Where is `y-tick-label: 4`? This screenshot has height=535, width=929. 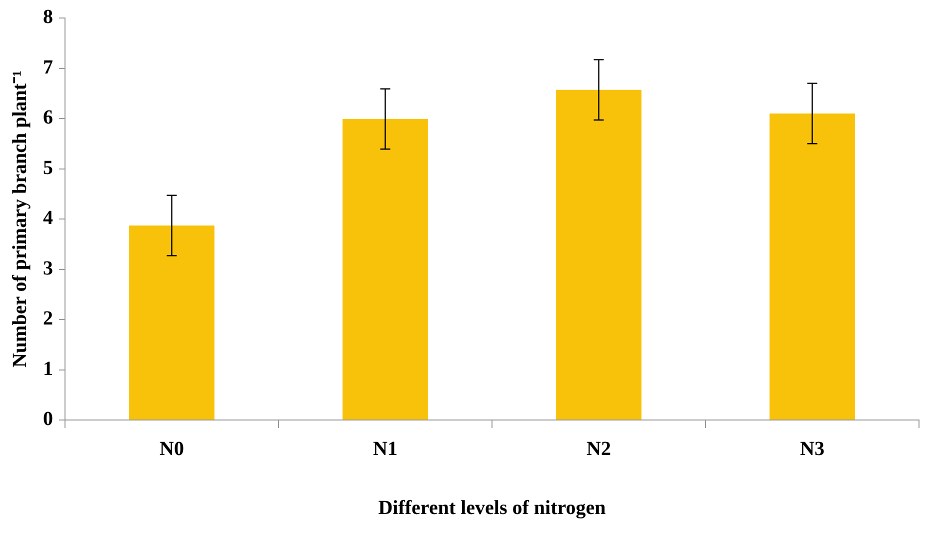 y-tick-label: 4 is located at coordinates (48, 218).